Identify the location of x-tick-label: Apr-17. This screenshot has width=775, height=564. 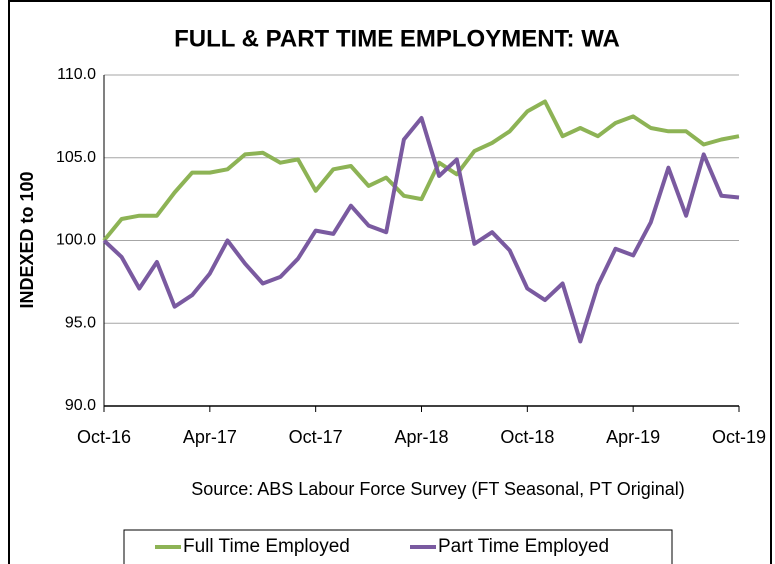
(210, 437).